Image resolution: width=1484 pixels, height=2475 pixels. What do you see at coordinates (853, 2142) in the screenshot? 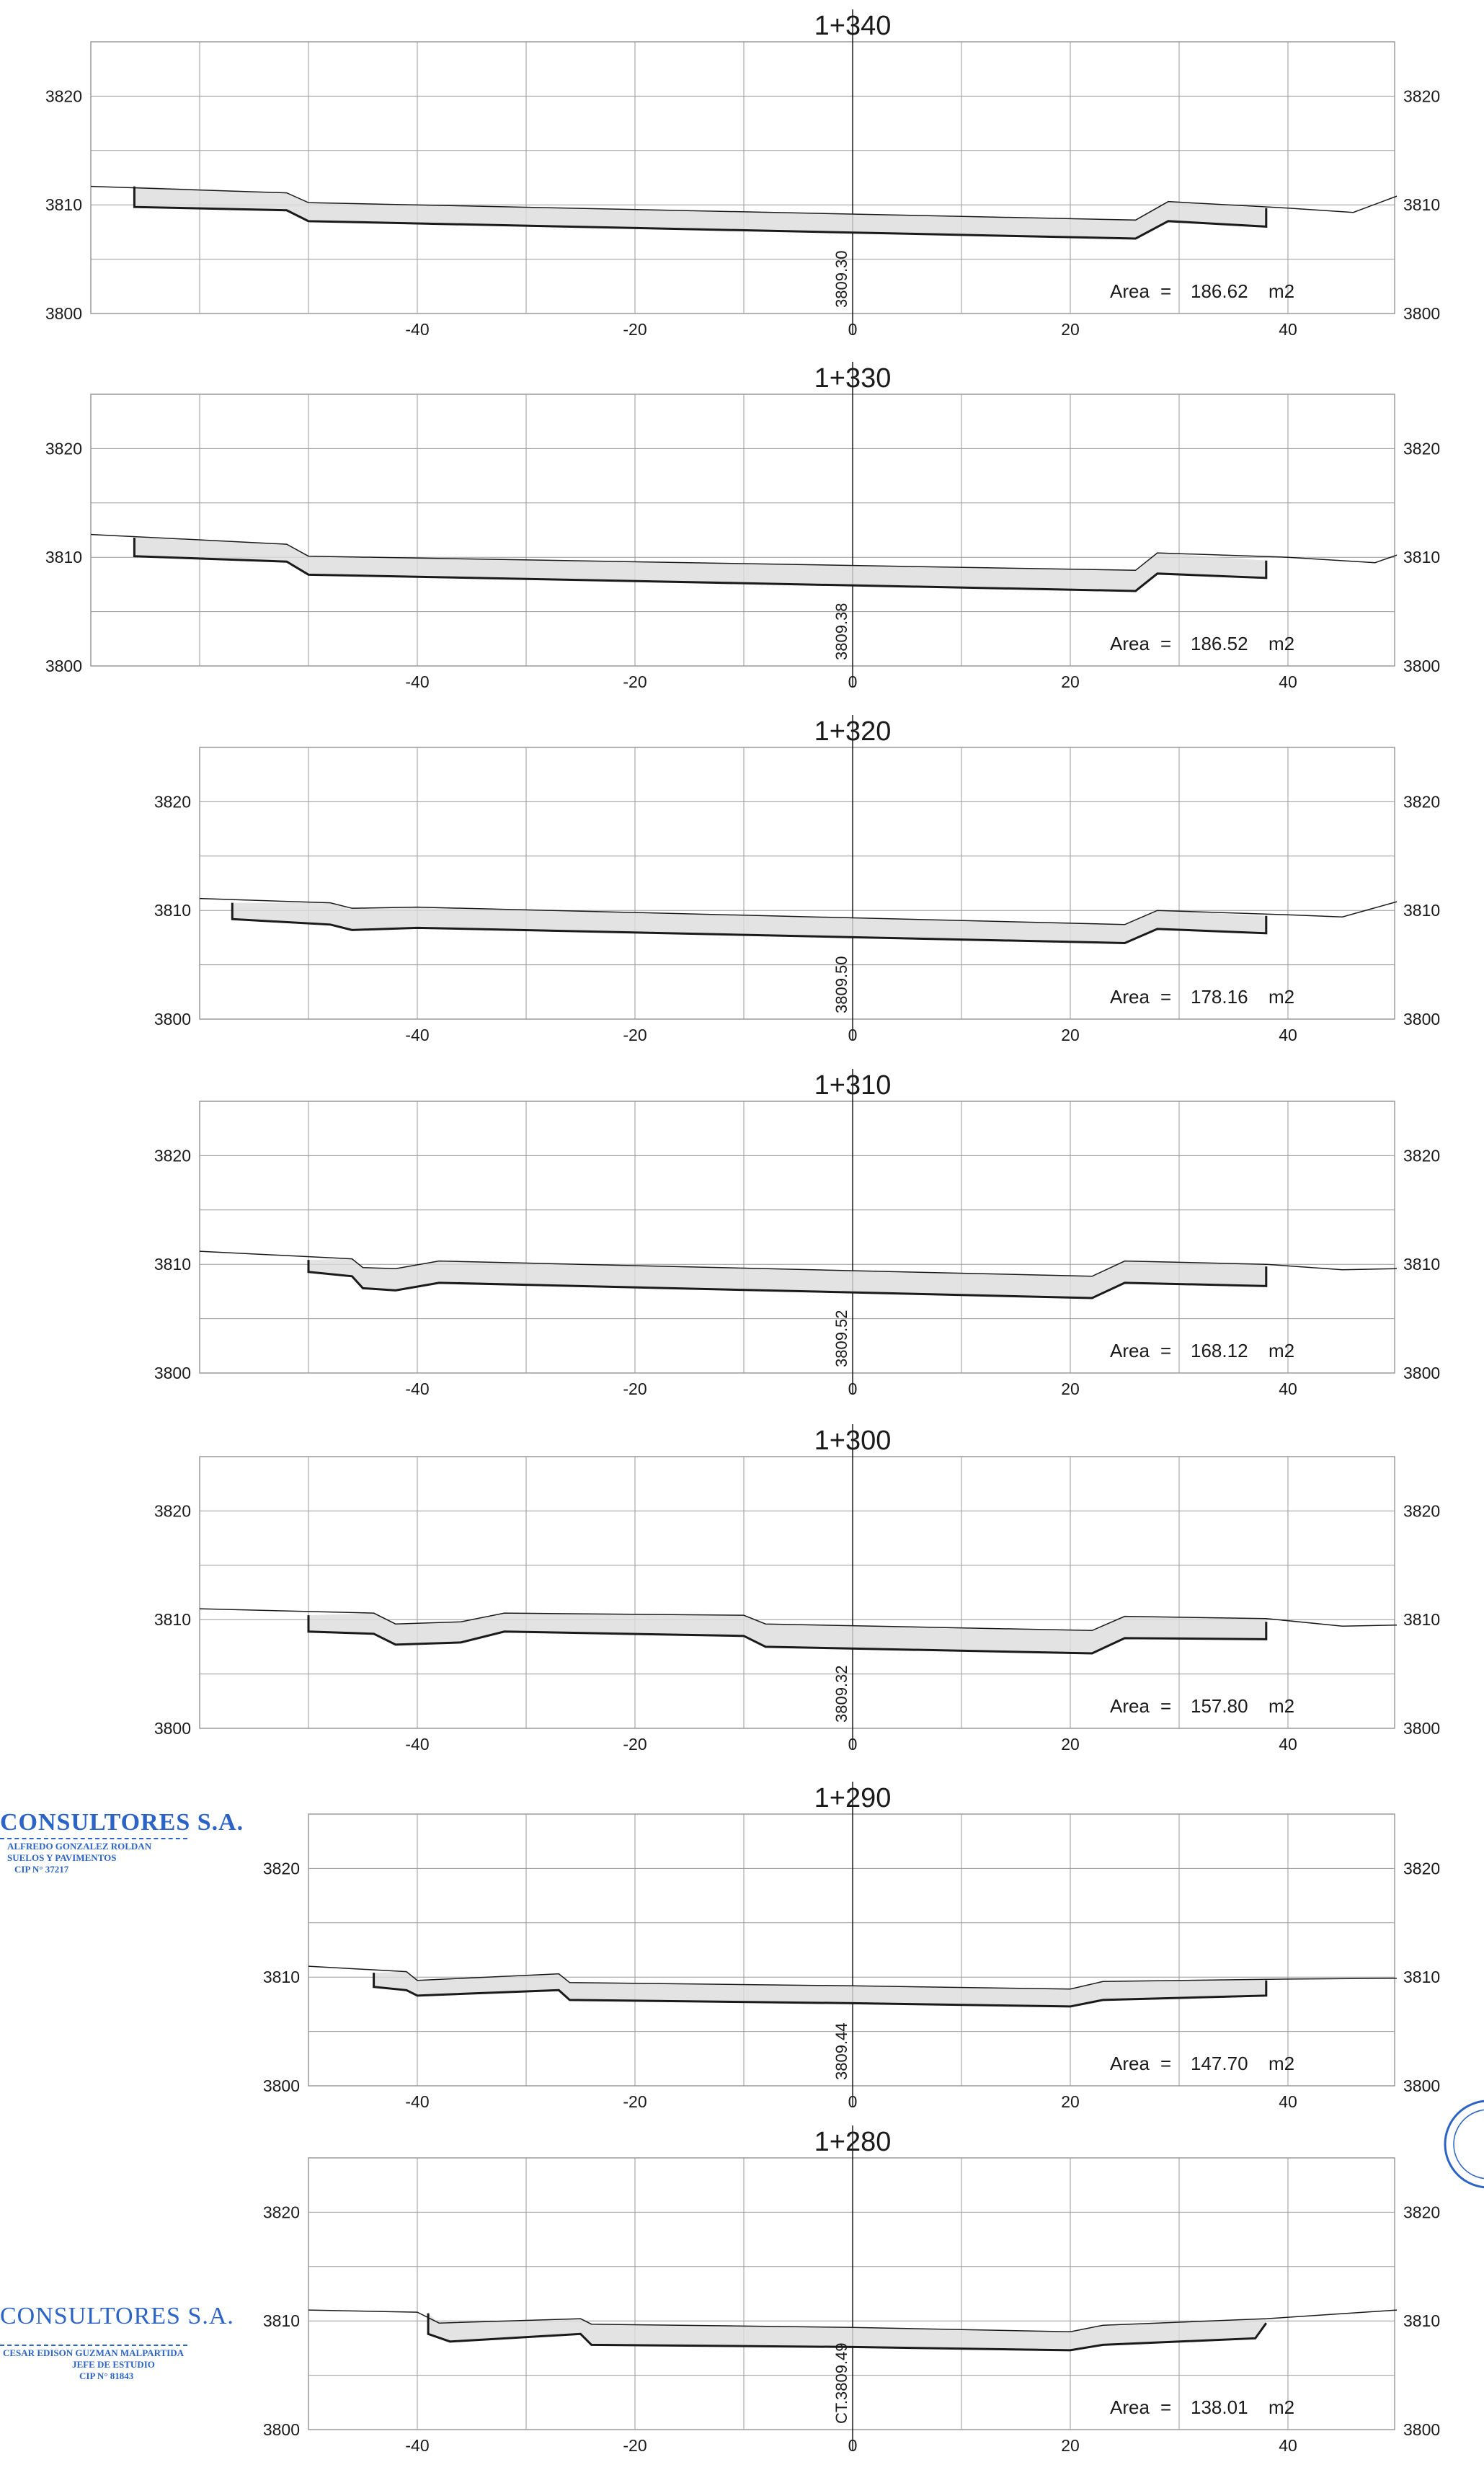
I see `section-title: 1+280` at bounding box center [853, 2142].